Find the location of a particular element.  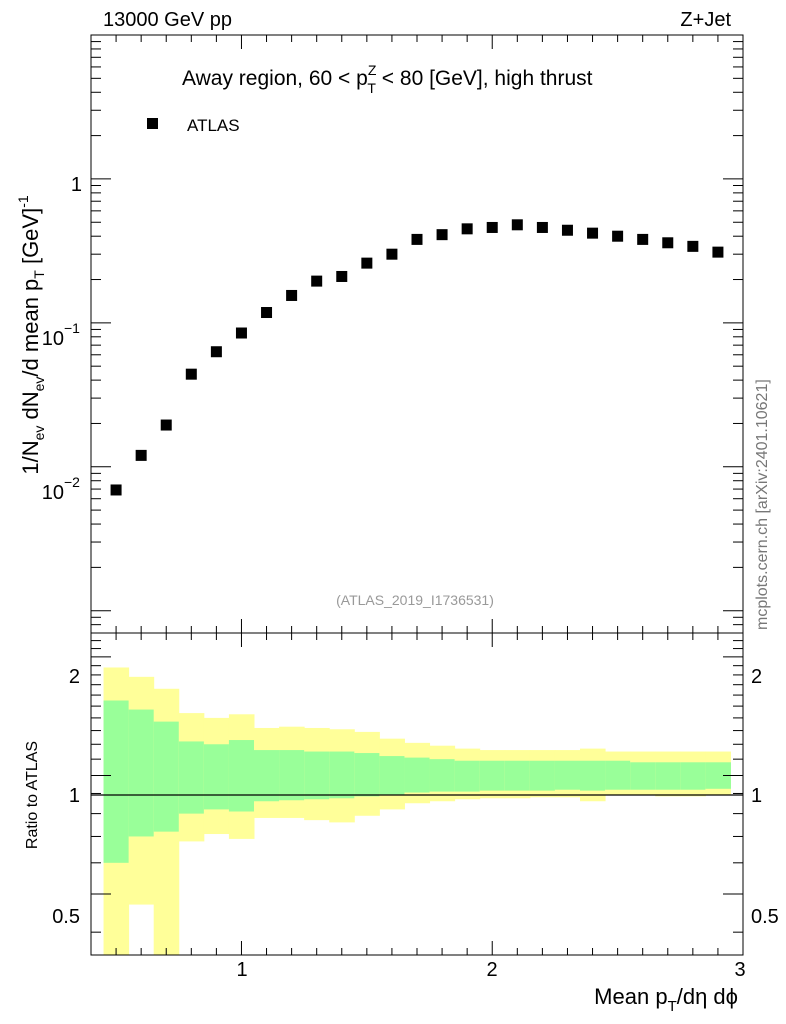

ytick-0.01: 10 is located at coordinates (53, 493).